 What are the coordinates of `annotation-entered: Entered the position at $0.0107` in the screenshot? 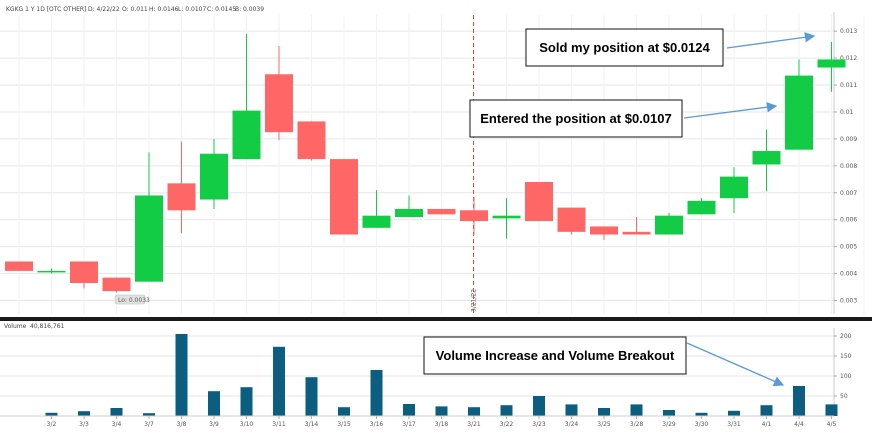 It's located at (576, 118).